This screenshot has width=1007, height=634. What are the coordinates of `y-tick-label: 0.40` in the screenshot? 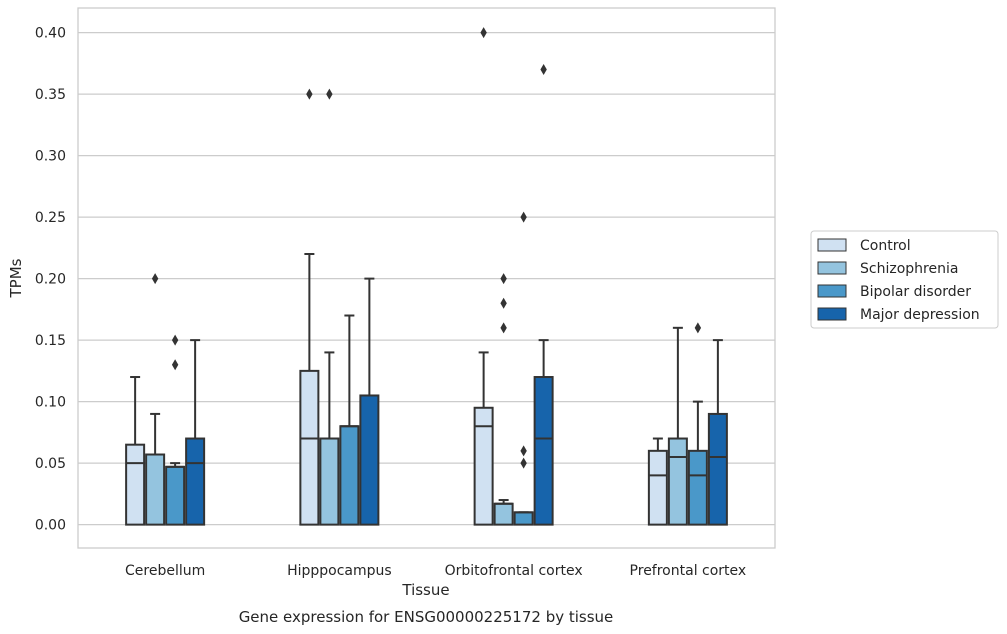 It's located at (50, 34).